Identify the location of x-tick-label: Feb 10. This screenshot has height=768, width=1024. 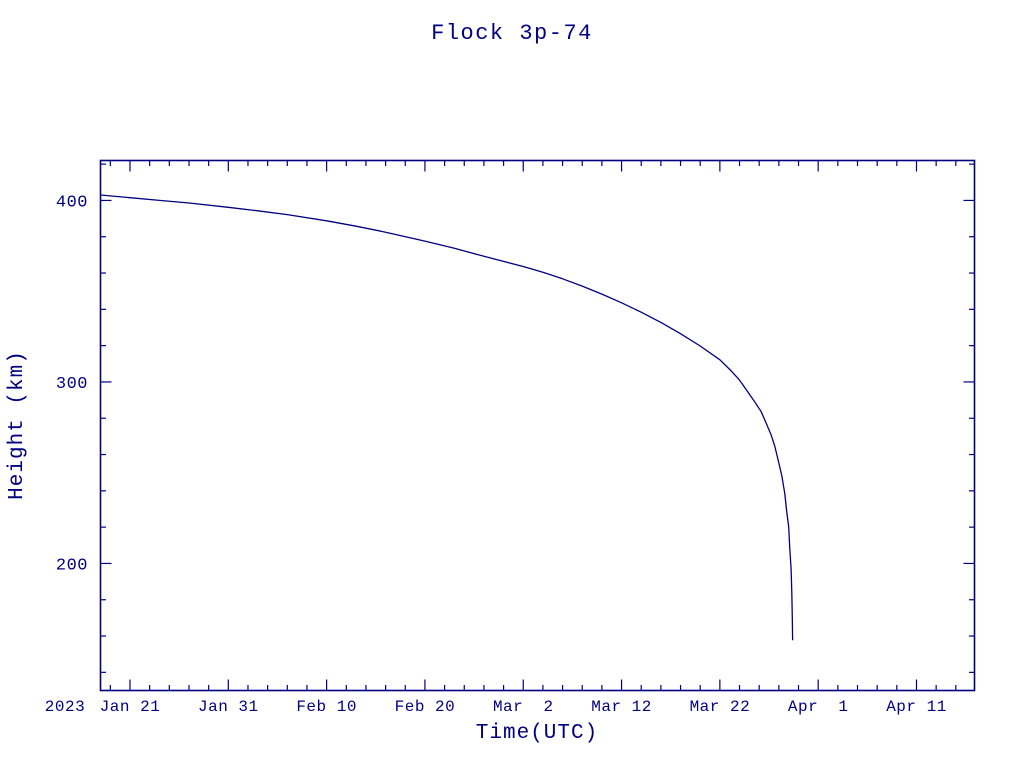
(326, 707).